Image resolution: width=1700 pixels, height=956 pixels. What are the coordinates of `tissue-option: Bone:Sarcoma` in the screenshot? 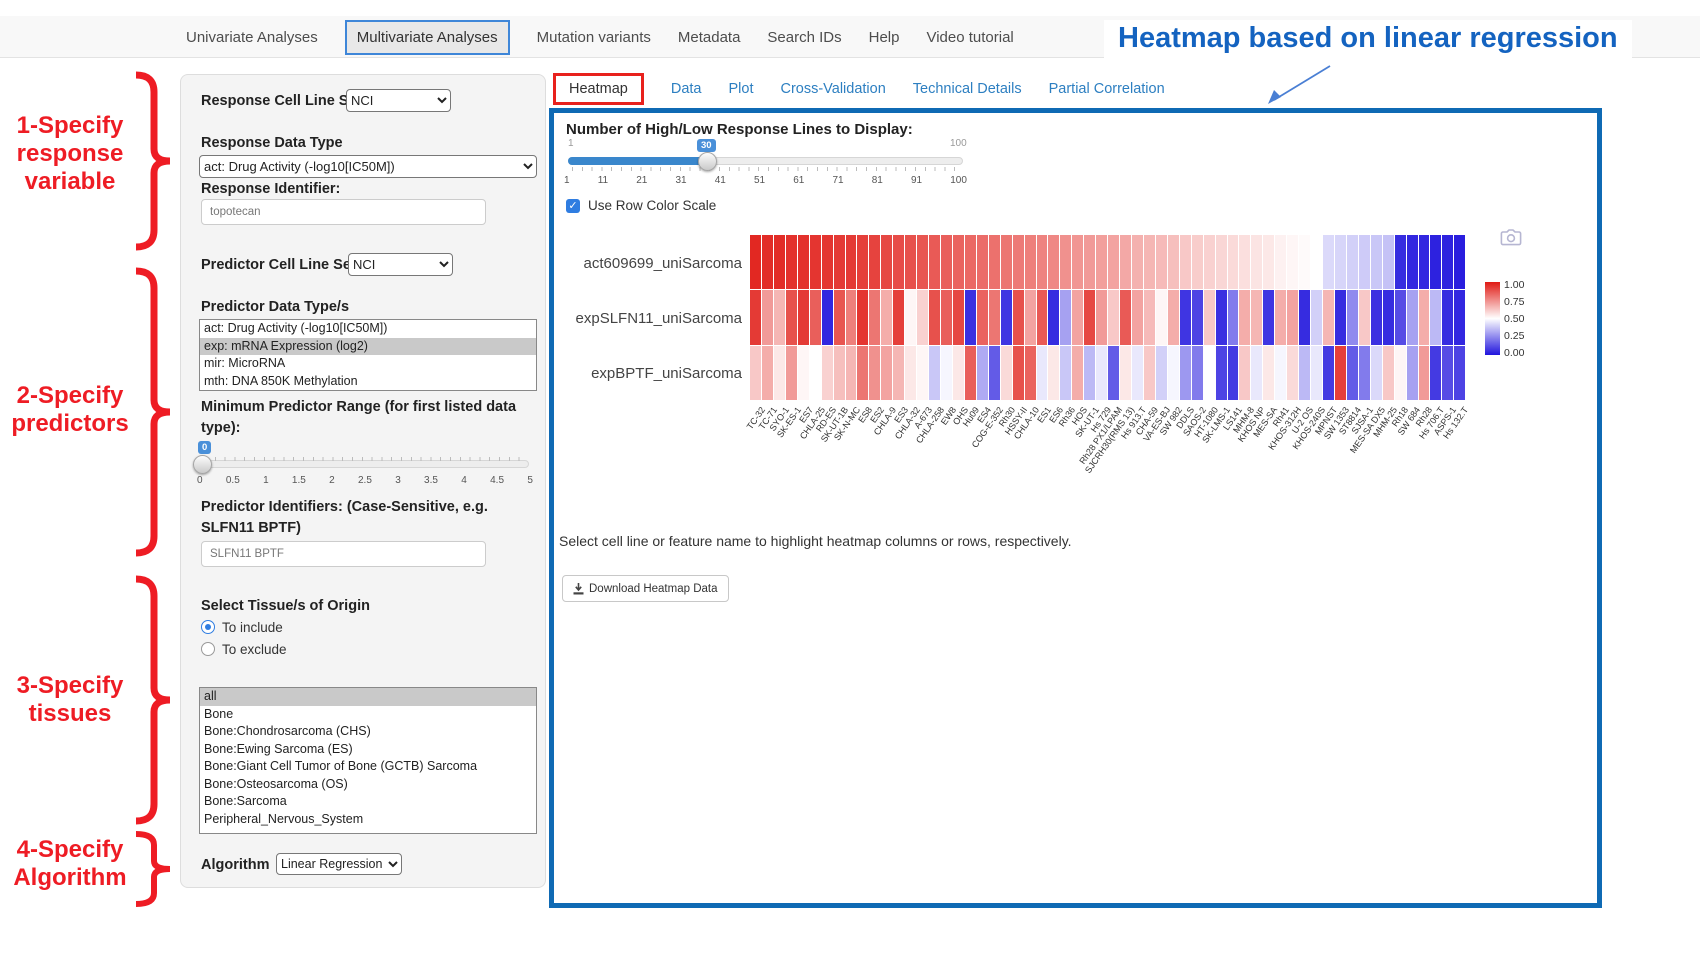 It's located at (245, 801).